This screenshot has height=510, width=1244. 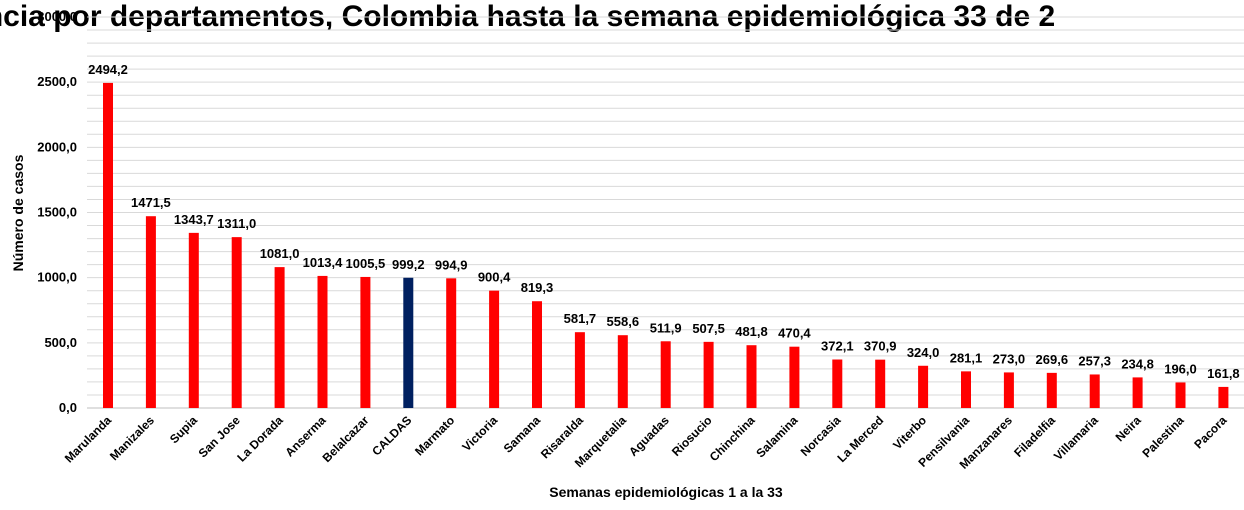 I want to click on data-label: 511,9, so click(x=666, y=327).